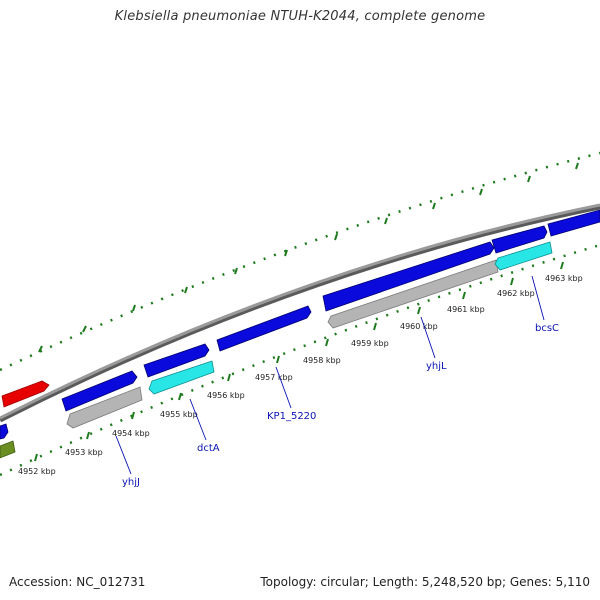 The height and width of the screenshot is (600, 600). Describe the element at coordinates (208, 448) in the screenshot. I see `gene-label-dctA: dctA` at that location.